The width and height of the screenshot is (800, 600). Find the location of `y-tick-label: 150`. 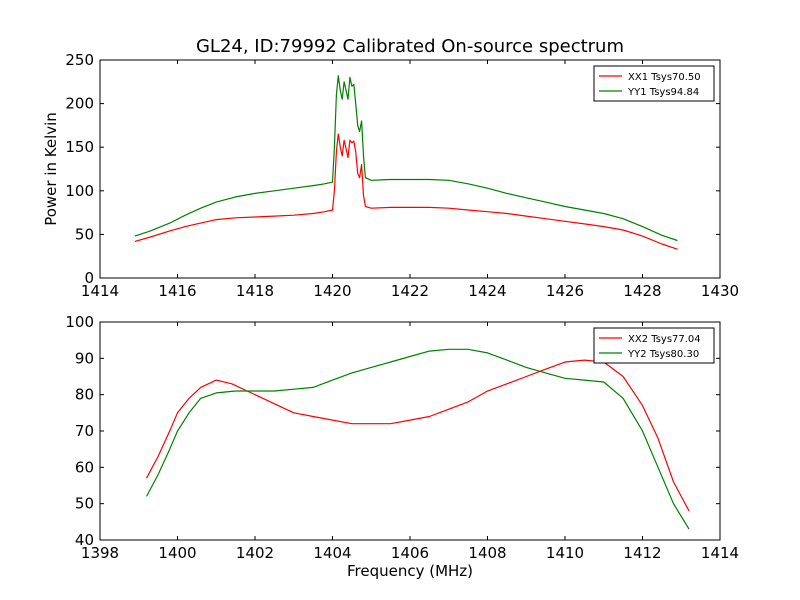

y-tick-label: 150 is located at coordinates (79, 147).